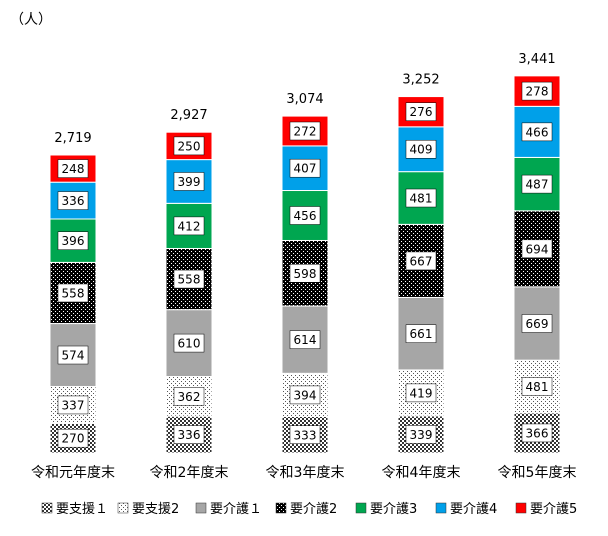 The width and height of the screenshot is (608, 536). I want to click on value-label: 419, so click(421, 393).